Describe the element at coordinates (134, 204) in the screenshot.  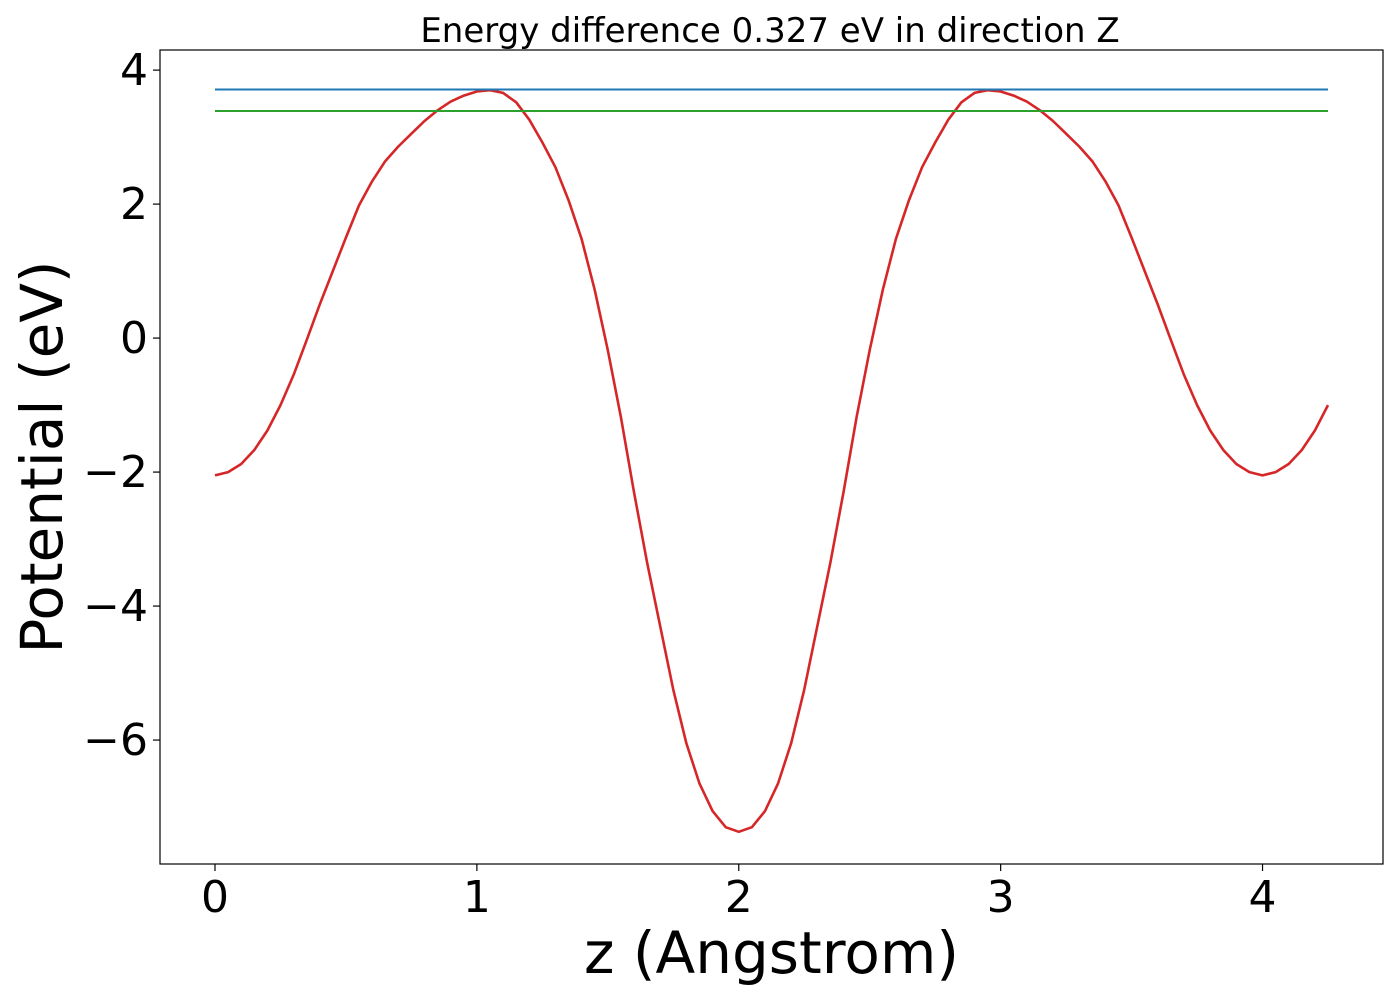
I see `y-tick-label: 2` at that location.